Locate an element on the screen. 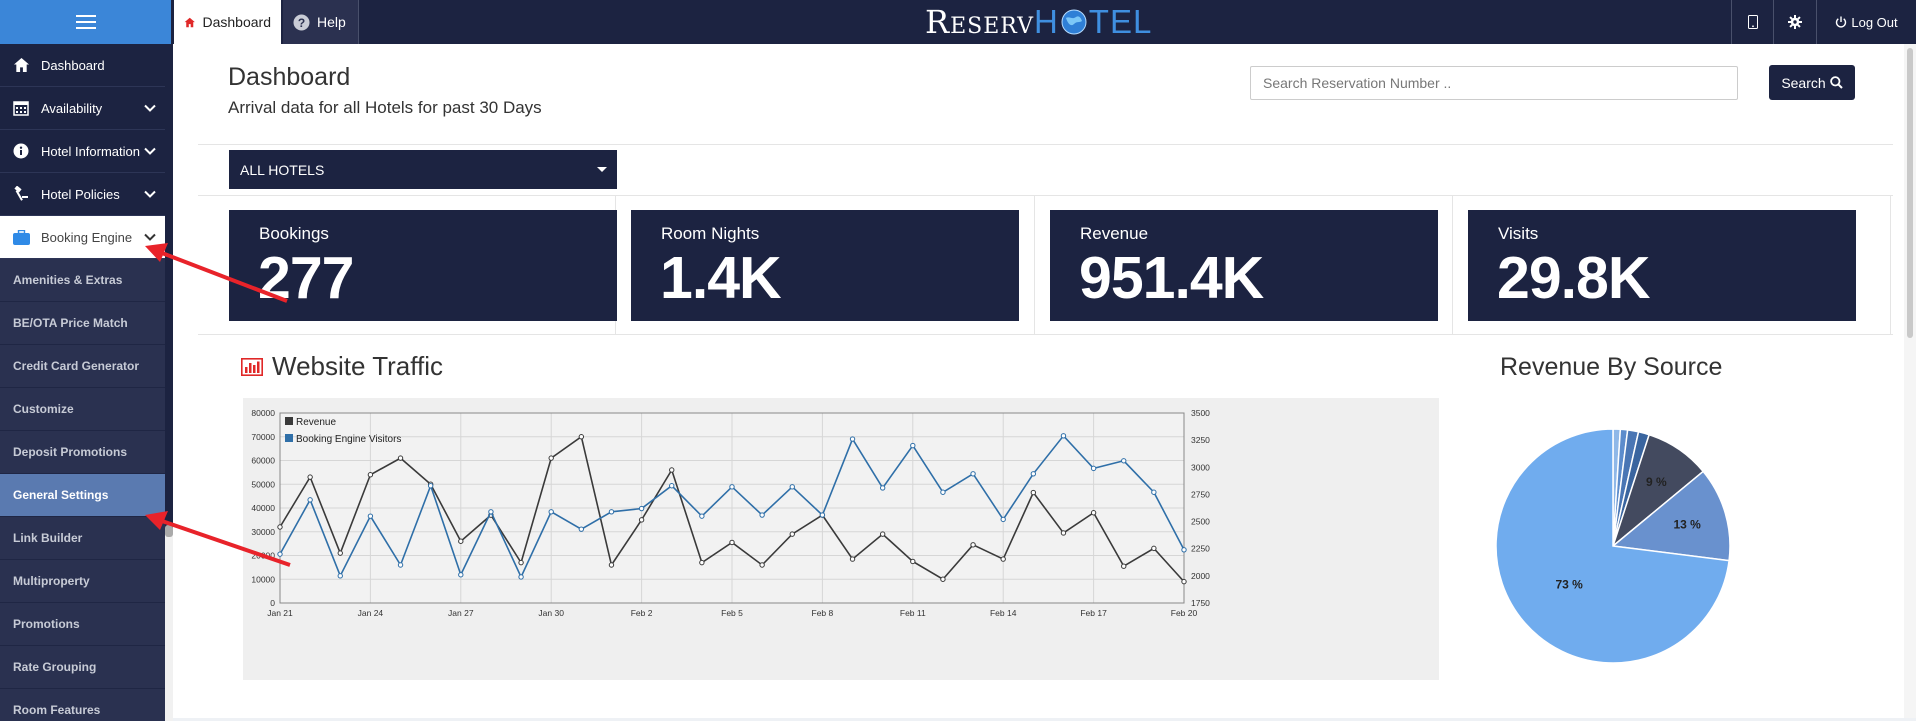 Image resolution: width=1916 pixels, height=721 pixels. stat-cell: Revenue 951.4K is located at coordinates (1244, 265).